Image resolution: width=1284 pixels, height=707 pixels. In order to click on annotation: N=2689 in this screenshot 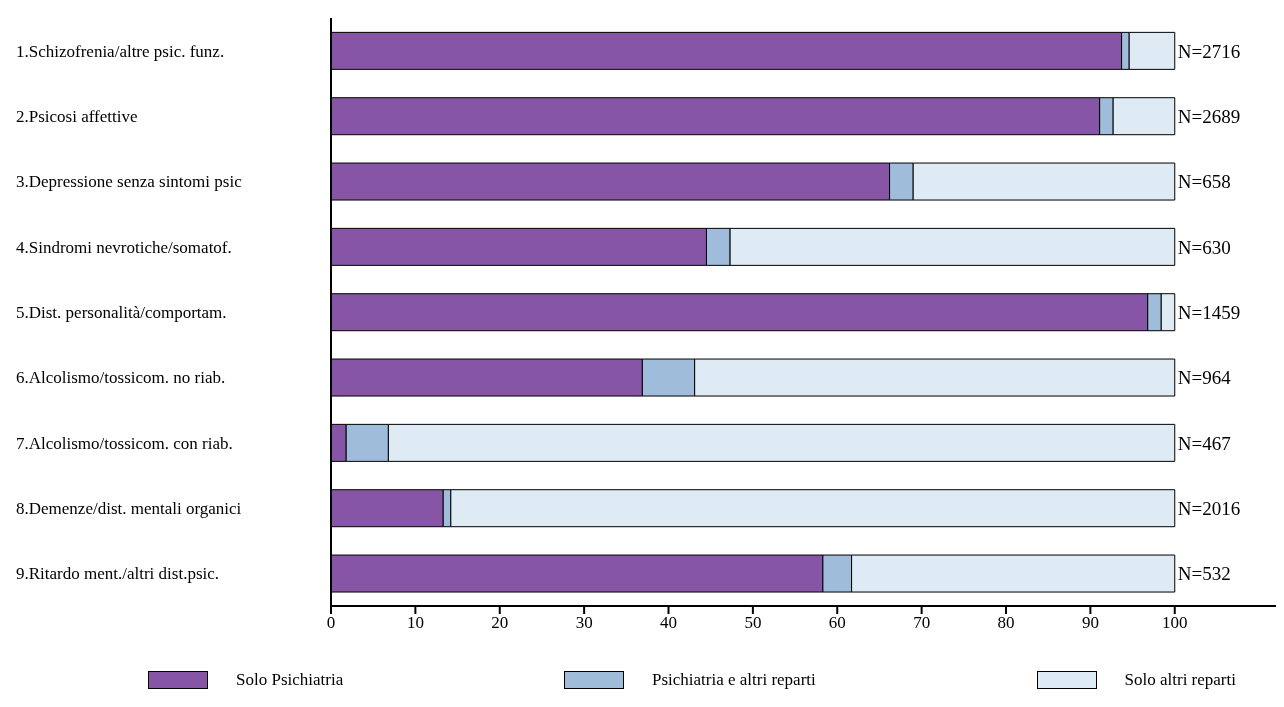, I will do `click(1209, 116)`.